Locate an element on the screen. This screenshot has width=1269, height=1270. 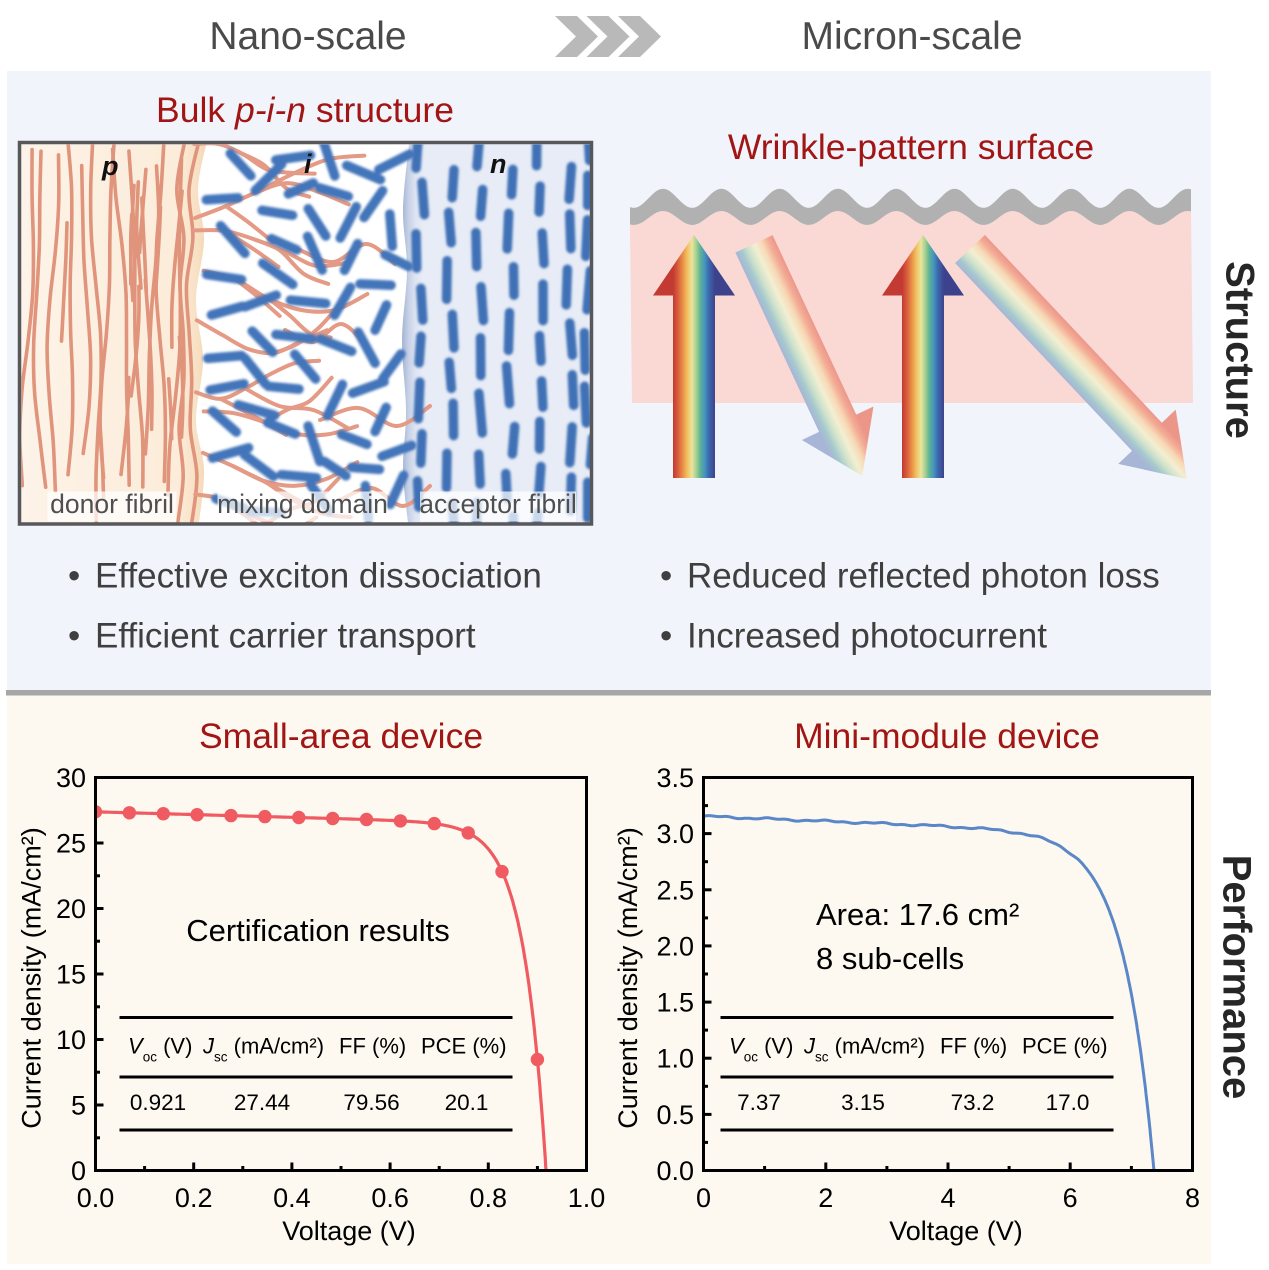
svg-text: n is located at coordinates (498, 164).